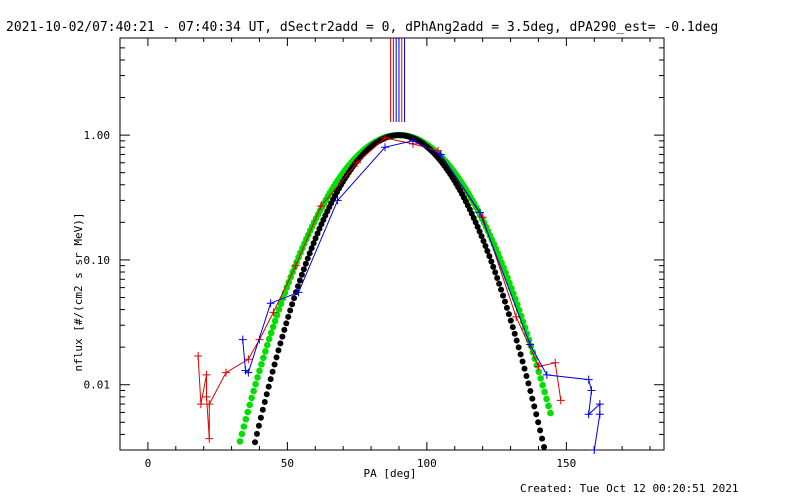  Describe the element at coordinates (97, 385) in the screenshot. I see `y-tick-label: 0.01` at that location.